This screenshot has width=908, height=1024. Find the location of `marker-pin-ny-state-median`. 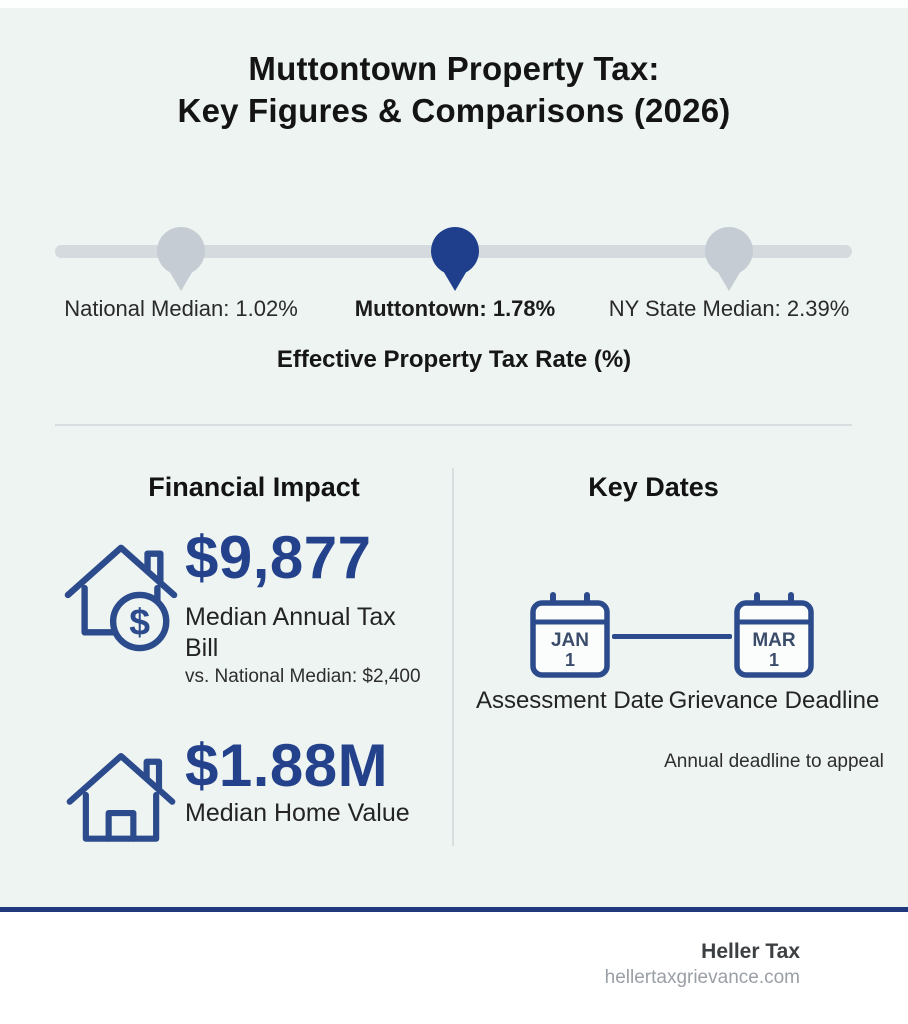

marker-pin-ny-state-median is located at coordinates (729, 260).